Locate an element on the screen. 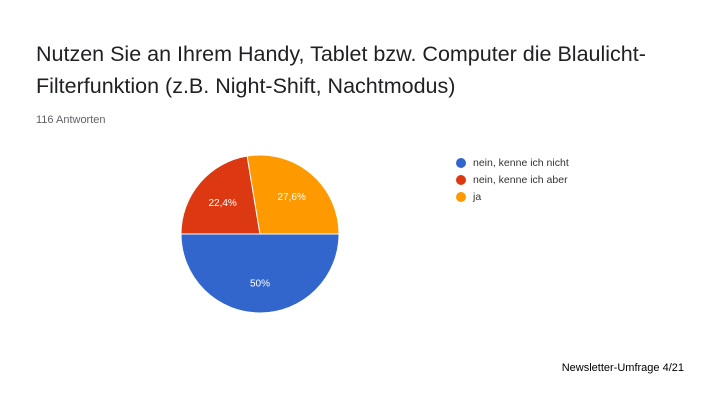  pie-slice-label-0: 50% is located at coordinates (260, 283).